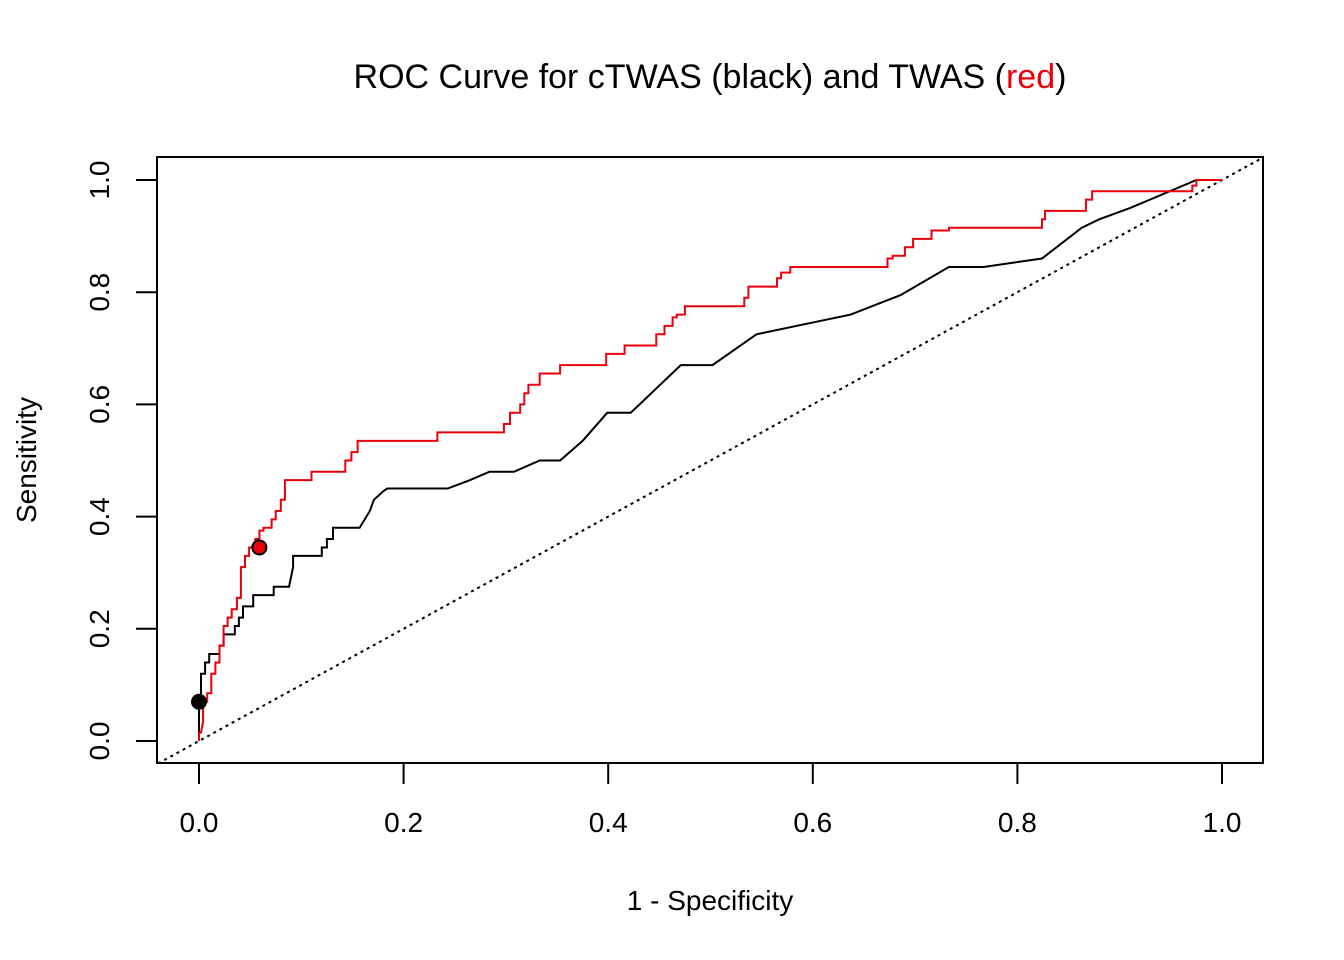  What do you see at coordinates (199, 822) in the screenshot?
I see `x-tick-label: 0.0` at bounding box center [199, 822].